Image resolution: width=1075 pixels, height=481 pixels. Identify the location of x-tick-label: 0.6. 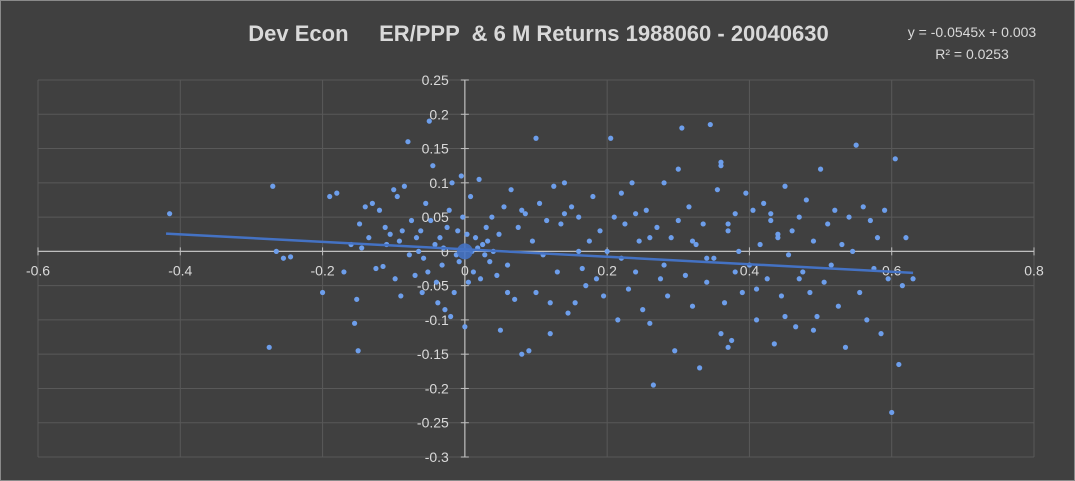
(892, 270).